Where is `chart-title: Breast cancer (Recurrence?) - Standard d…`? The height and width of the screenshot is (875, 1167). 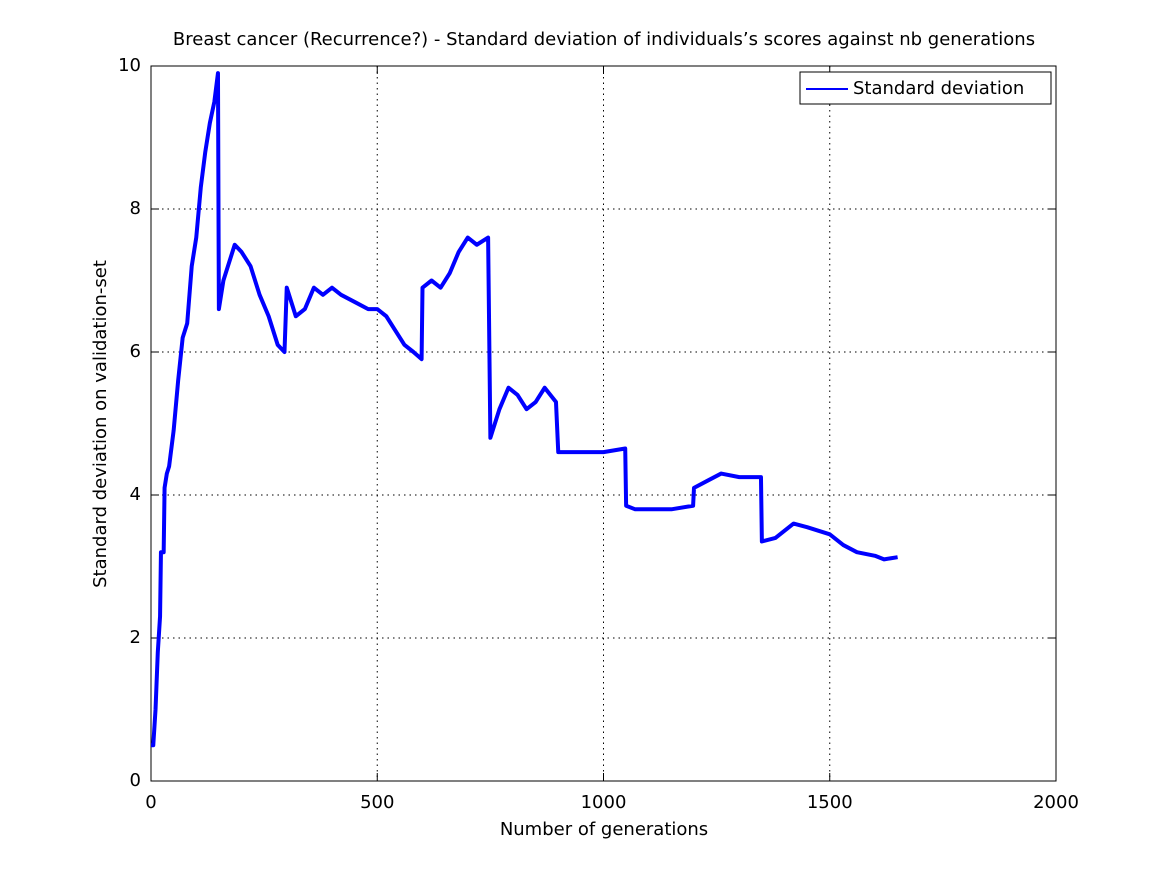 chart-title: Breast cancer (Recurrence?) - Standard d… is located at coordinates (604, 39).